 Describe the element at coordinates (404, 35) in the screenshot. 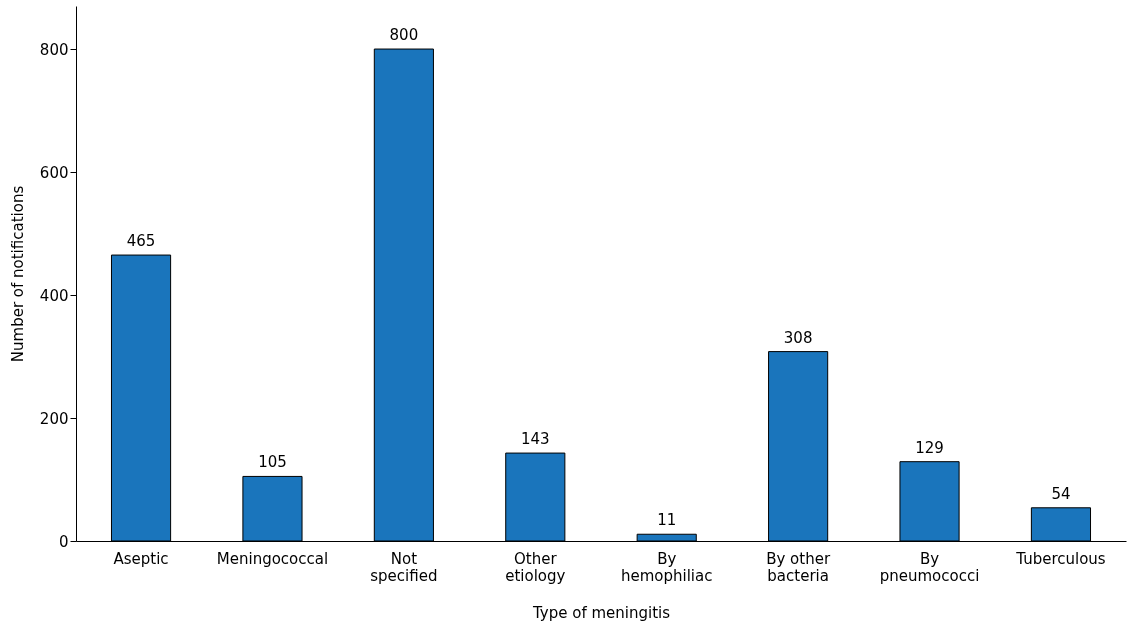

I see `data-label: 800` at that location.